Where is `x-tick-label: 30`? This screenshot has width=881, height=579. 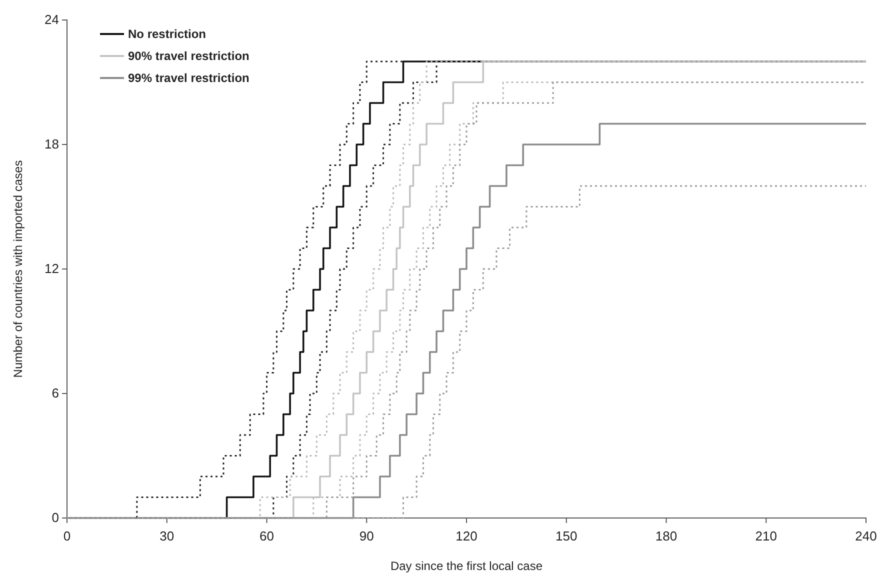
x-tick-label: 30 is located at coordinates (167, 536).